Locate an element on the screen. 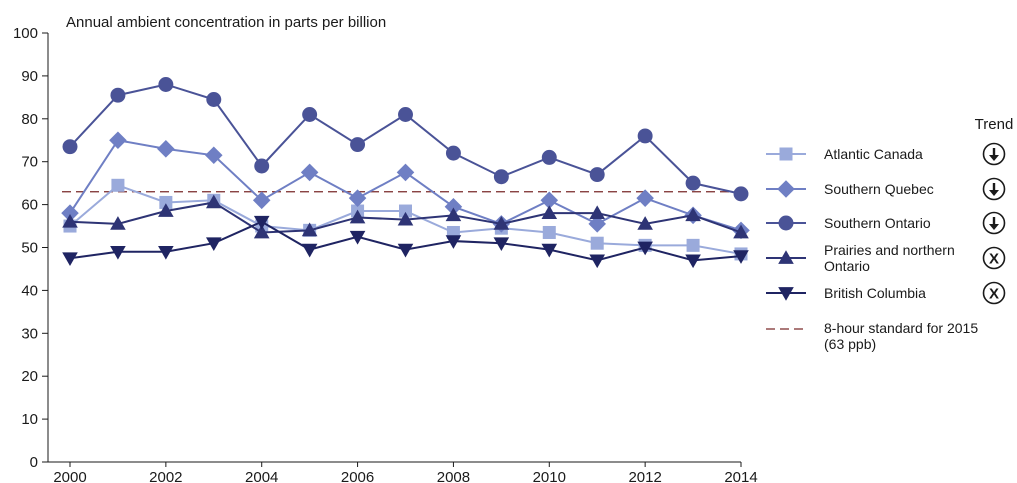  legend-label: Southern Quebec is located at coordinates (879, 189).